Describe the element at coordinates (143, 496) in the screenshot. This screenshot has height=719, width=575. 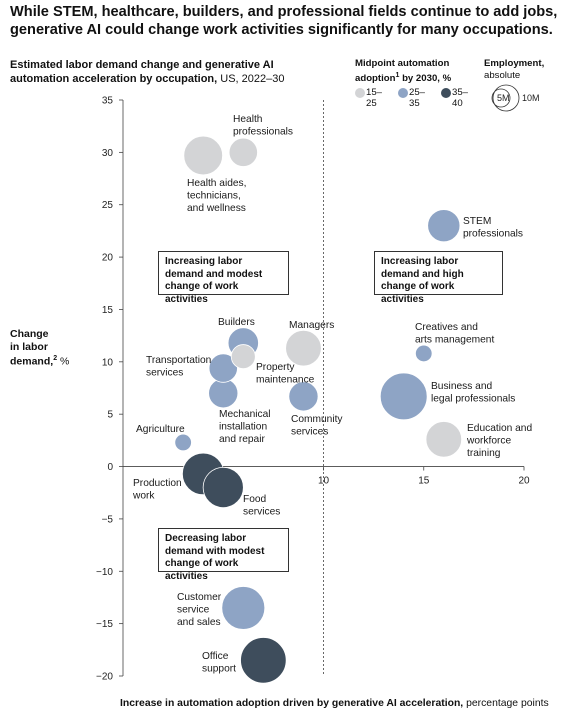
I see `point-label-line: work` at that location.